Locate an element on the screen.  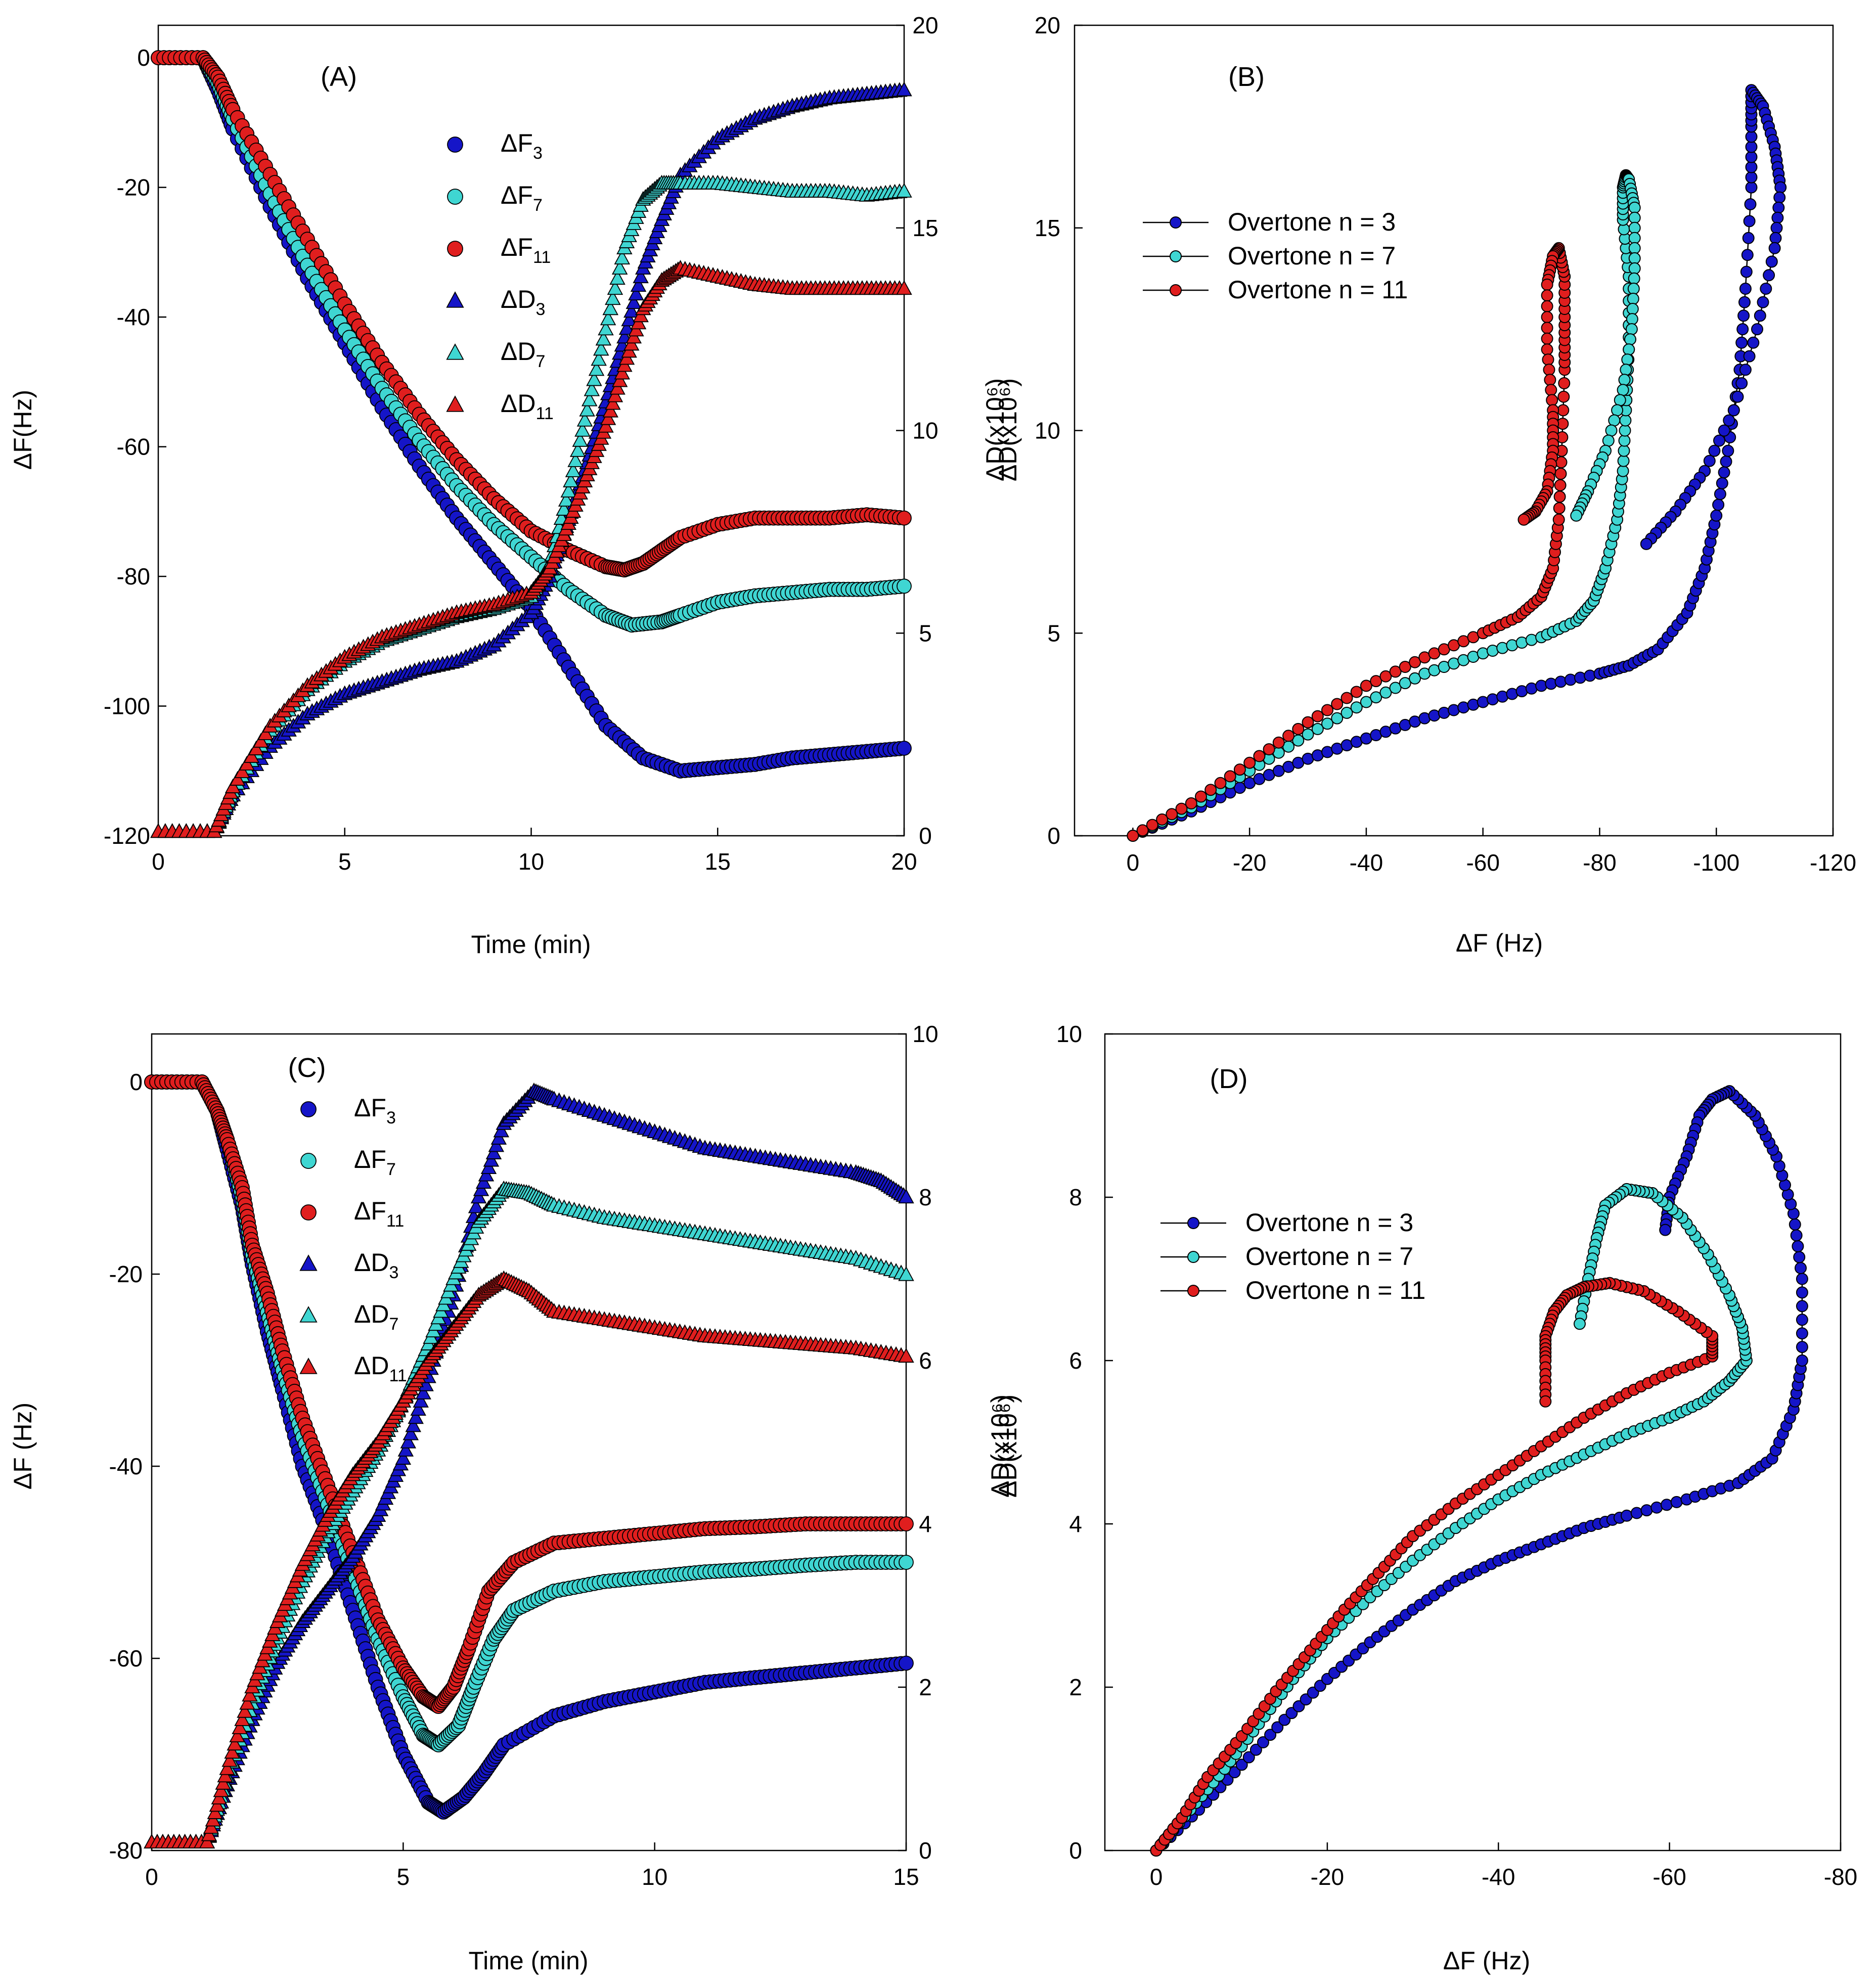
panel-d-xlabel: ΔF (Hz) is located at coordinates (1486, 1961).